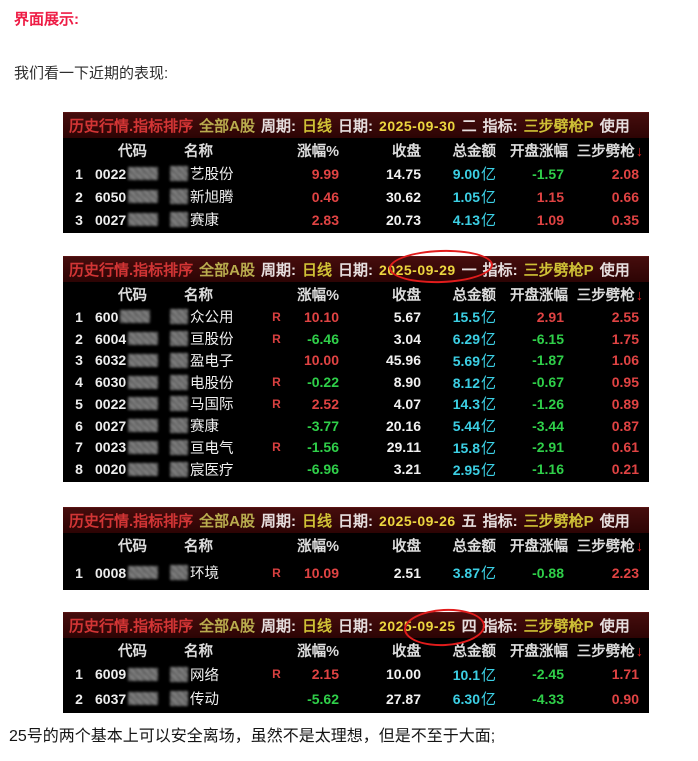 The image size is (698, 761). I want to click on table-row: 1 600 众公用 R 10.10 5.67 15.5亿 2.91 2.55, so click(356, 317).